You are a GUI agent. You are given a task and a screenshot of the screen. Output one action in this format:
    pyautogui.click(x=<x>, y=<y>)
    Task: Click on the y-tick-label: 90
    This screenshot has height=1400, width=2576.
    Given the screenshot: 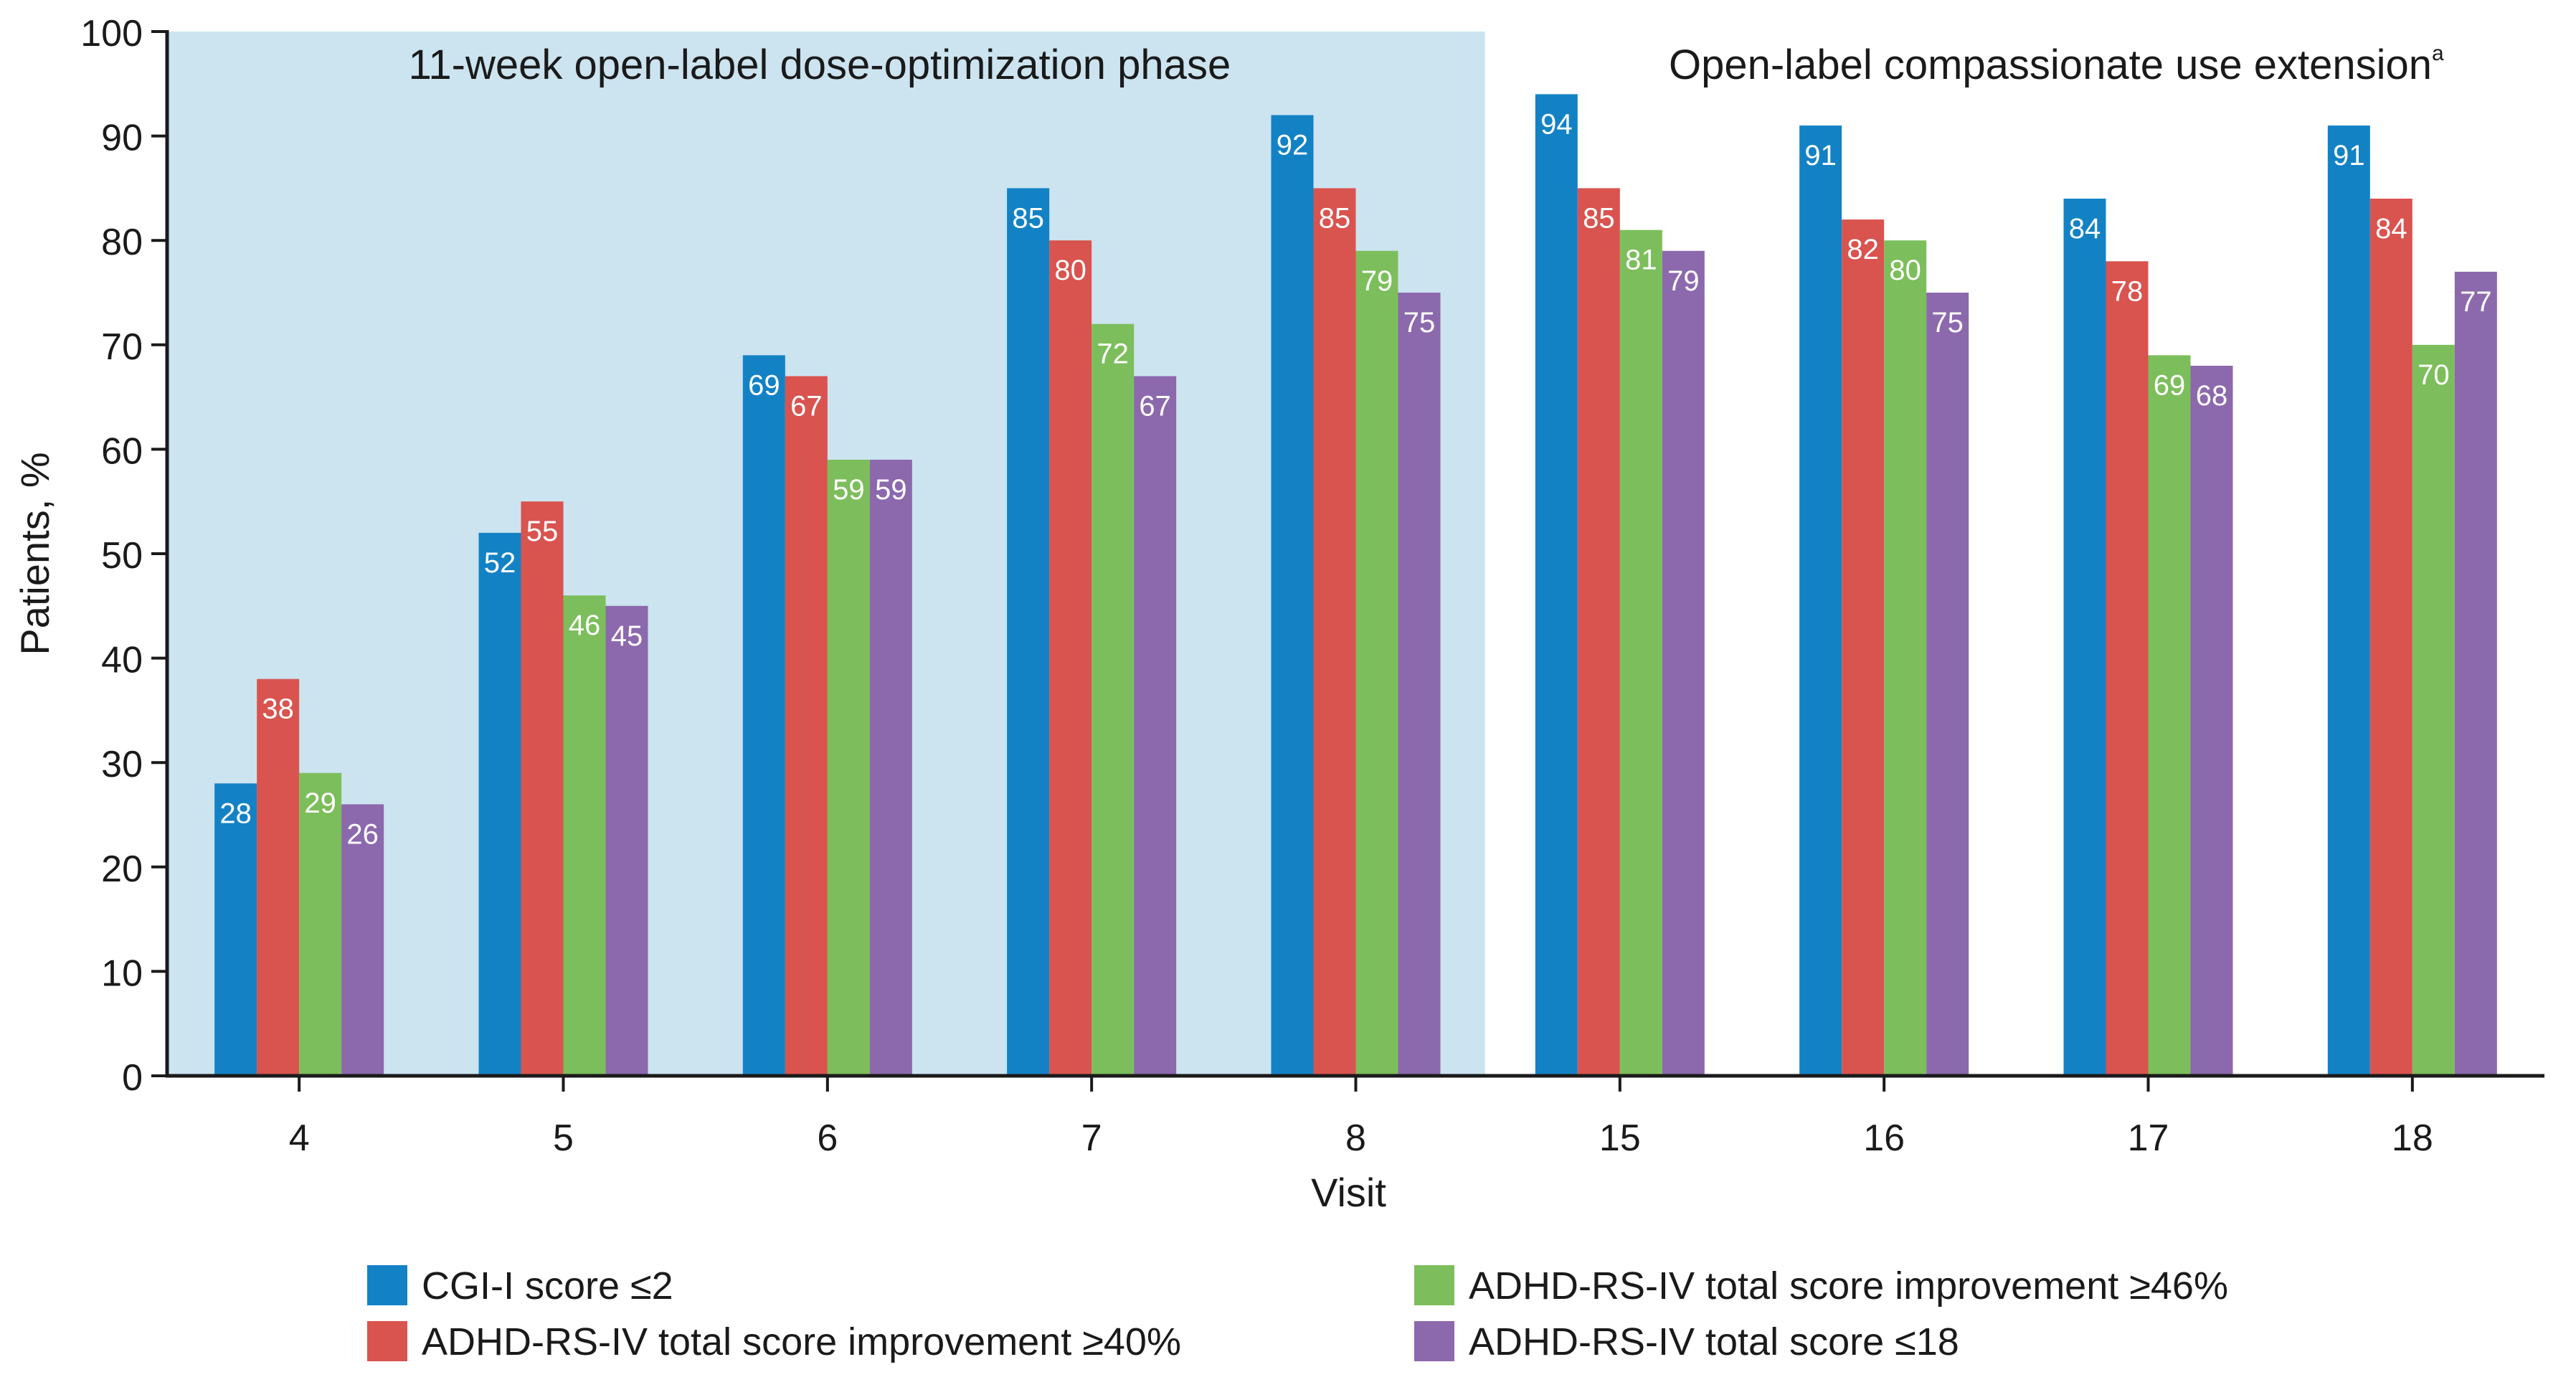 What is the action you would take?
    pyautogui.click(x=122, y=138)
    